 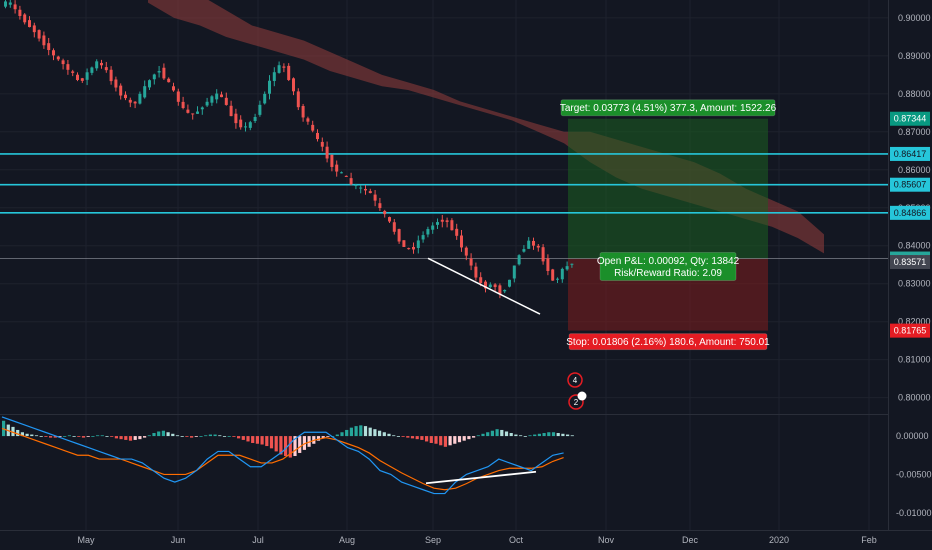 What do you see at coordinates (668, 267) in the screenshot?
I see `pl-label-bg` at bounding box center [668, 267].